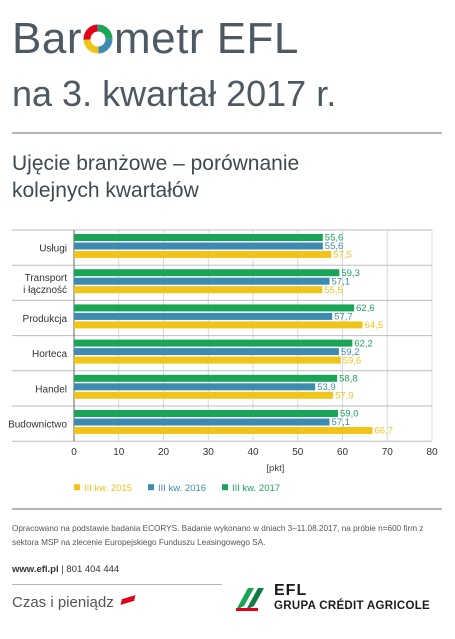  Describe the element at coordinates (348, 379) in the screenshot. I see `data-label: 58,8` at that location.